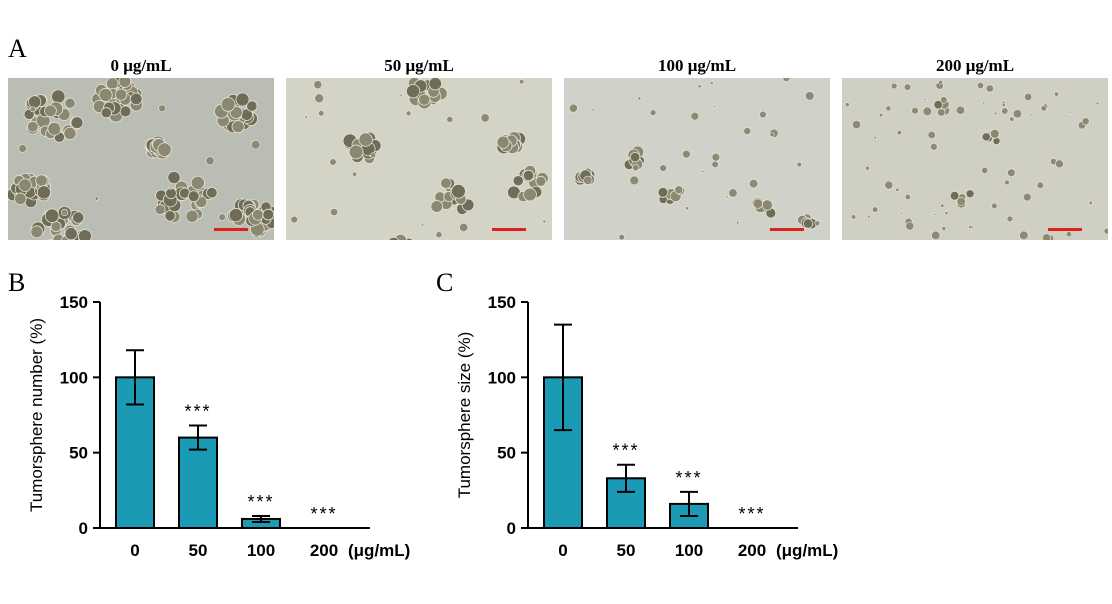  Describe the element at coordinates (74, 302) in the screenshot. I see `y-tick-label: 150` at that location.